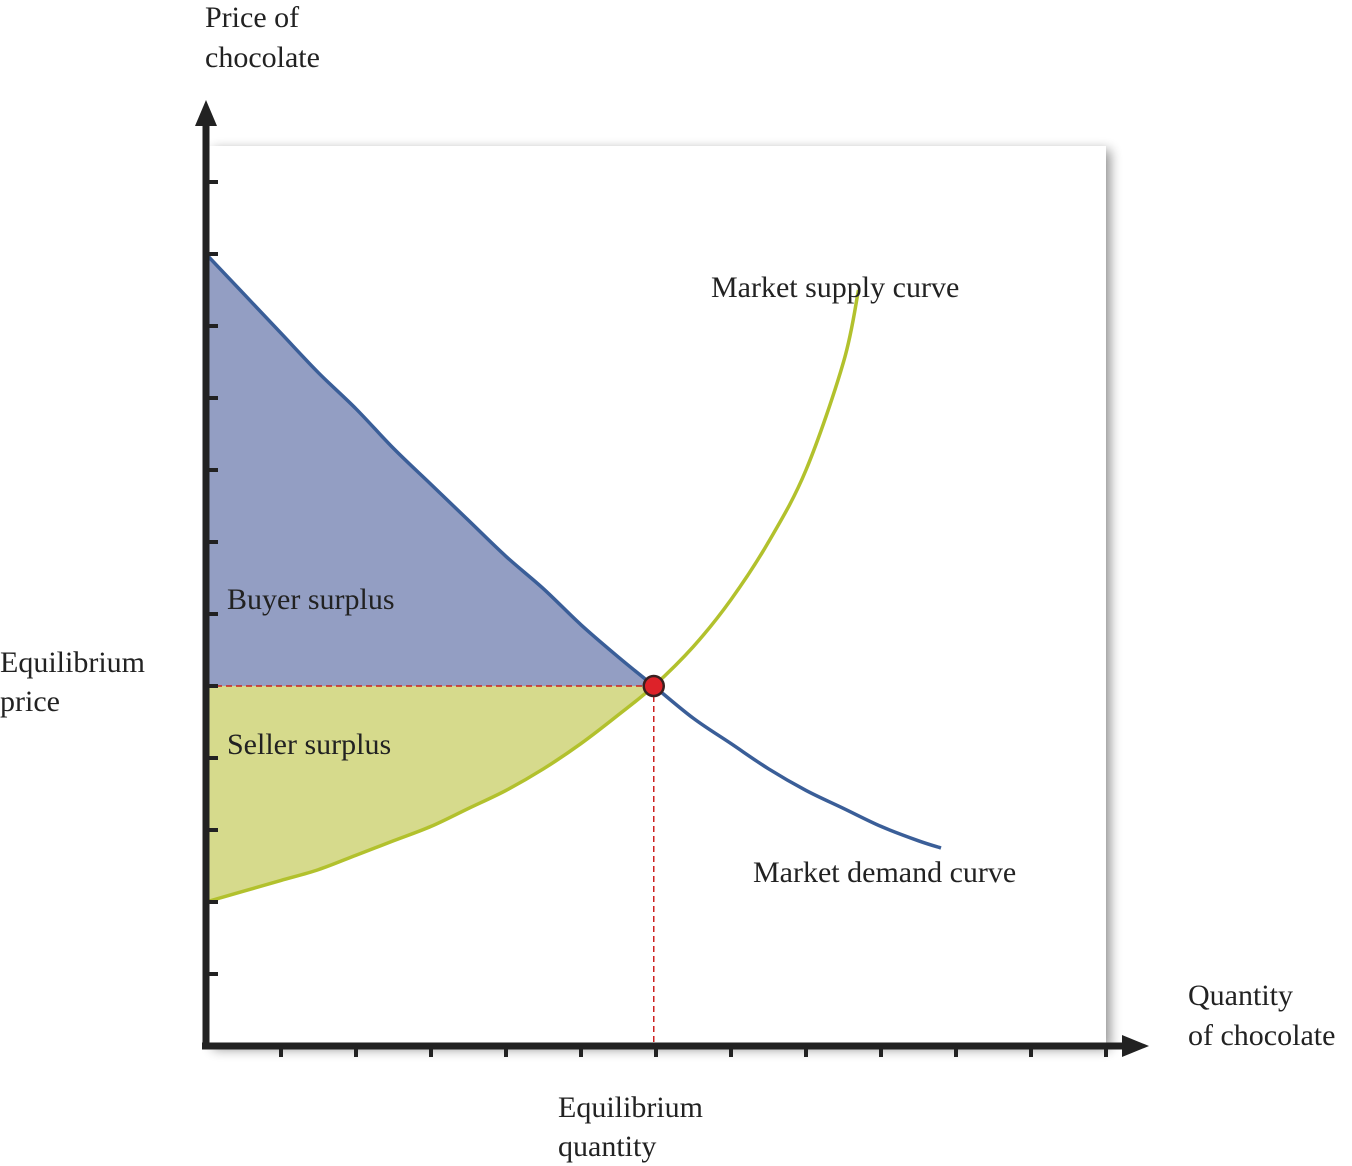 The width and height of the screenshot is (1352, 1166). I want to click on seller-surplus-area, so click(430, 794).